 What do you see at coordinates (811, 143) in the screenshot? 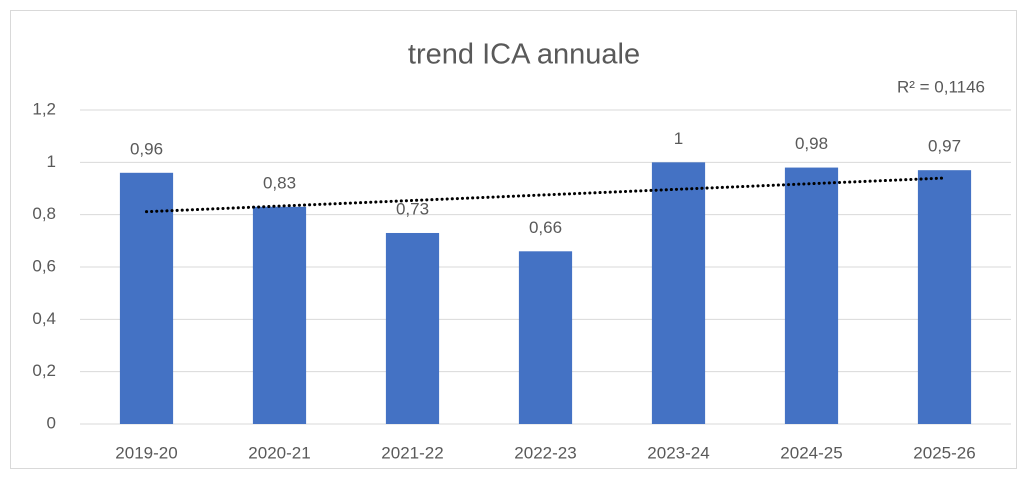
I see `data-label: 0,98` at bounding box center [811, 143].